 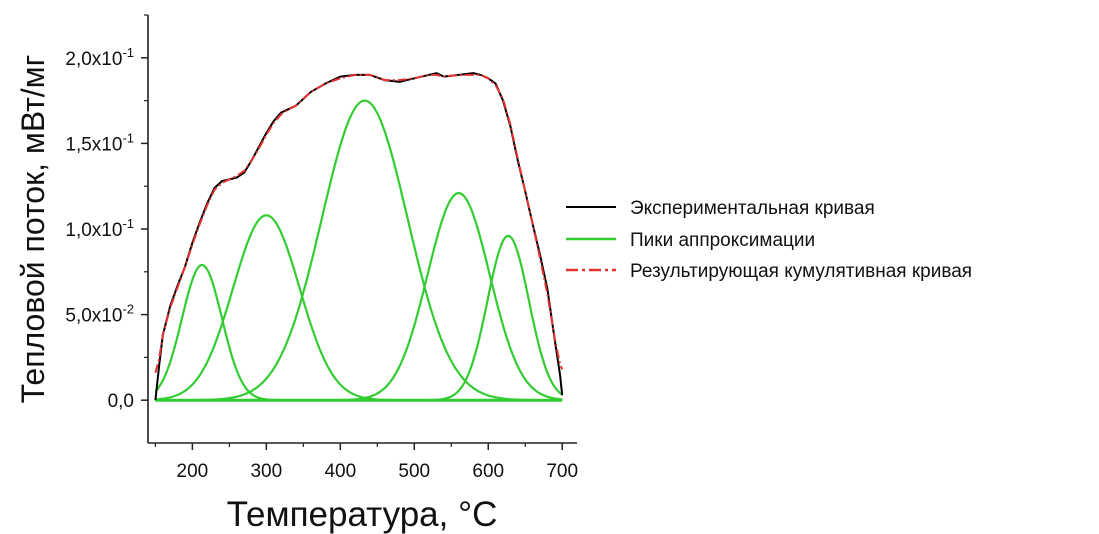 I want to click on x-axis-title: Температура, °C, so click(x=362, y=514).